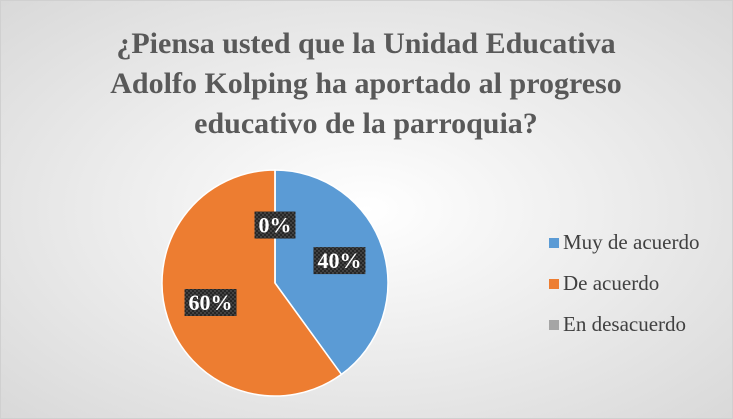 The height and width of the screenshot is (419, 733). I want to click on legend-label: De acuerdo, so click(611, 283).